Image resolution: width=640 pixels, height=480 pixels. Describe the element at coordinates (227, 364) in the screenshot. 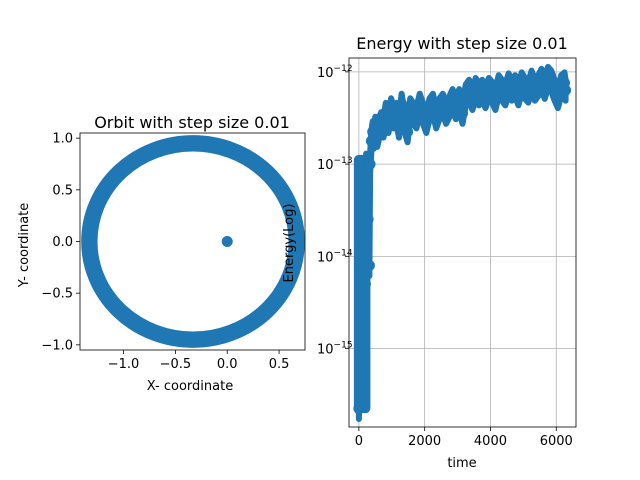

I see `orbit-x-tick-label: 0.0` at that location.